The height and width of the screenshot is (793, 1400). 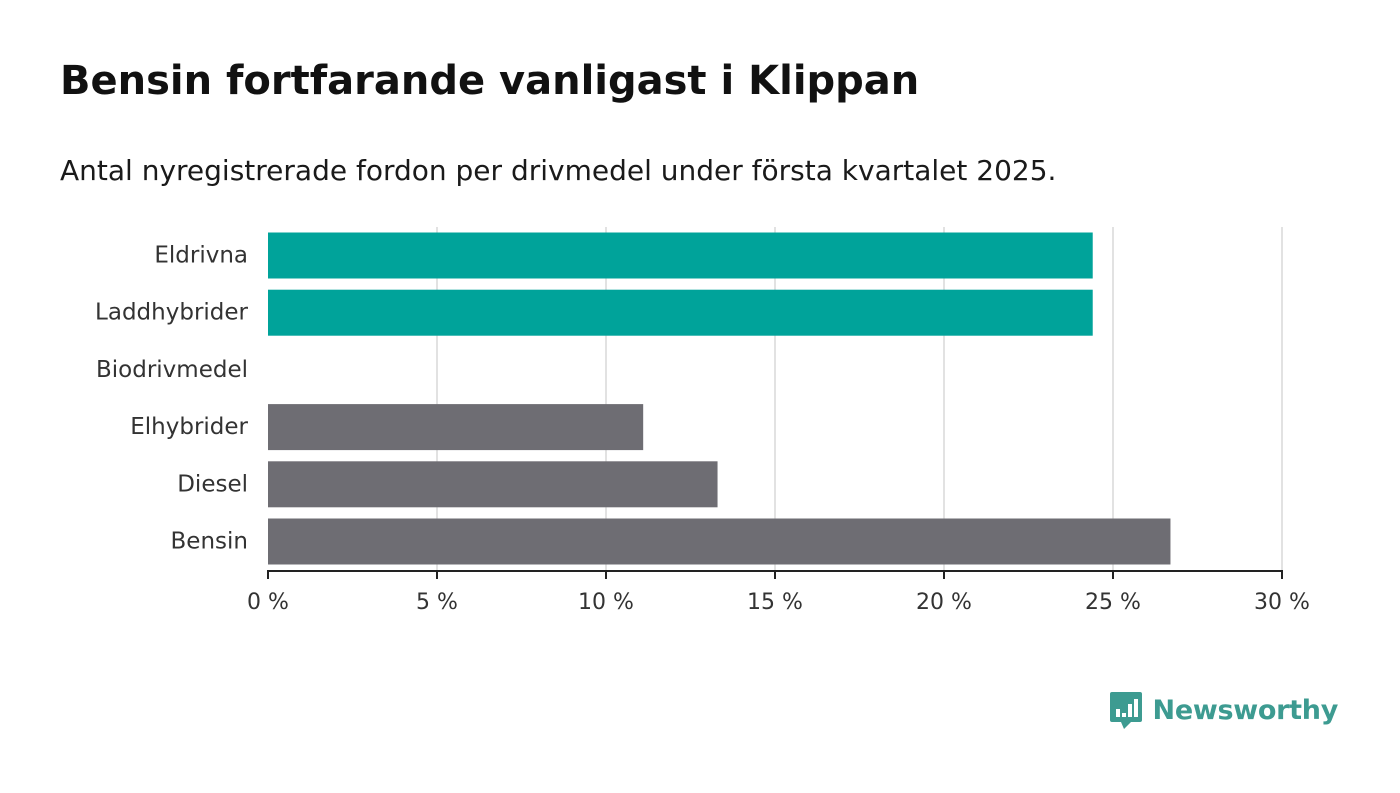 I want to click on category-label: Eldrivna, so click(x=201, y=256).